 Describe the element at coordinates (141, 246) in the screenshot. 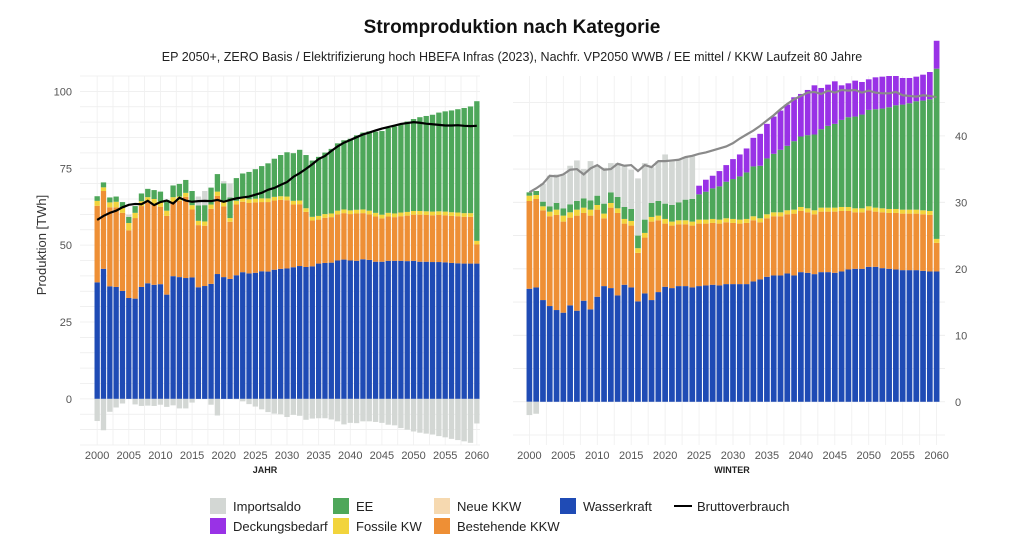

I see `bar-bestehende-kkw-2007` at that location.